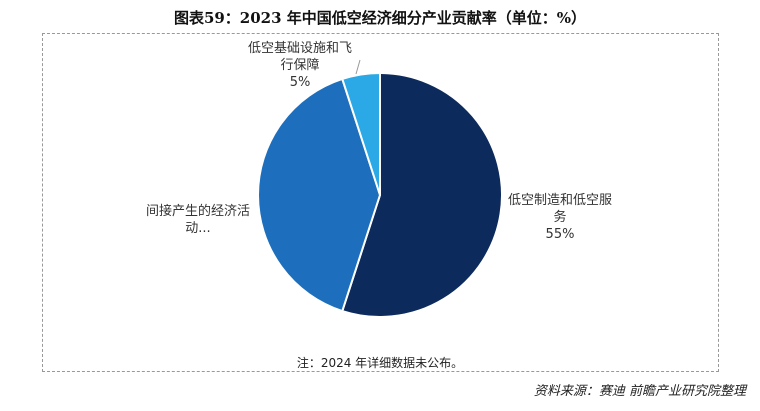  Describe the element at coordinates (380, 18) in the screenshot. I see `chart-title: 图表59：2023 年中国低空经济细分产业贡献率（单位：%）` at that location.